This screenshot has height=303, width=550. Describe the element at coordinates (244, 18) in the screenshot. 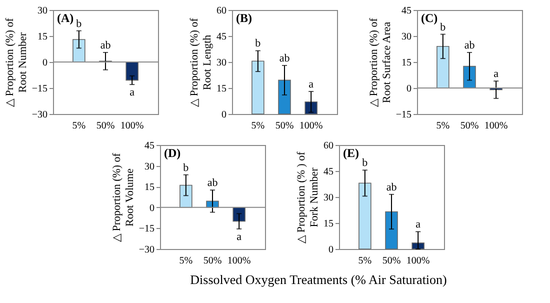

I see `annotation: (B)` at that location.